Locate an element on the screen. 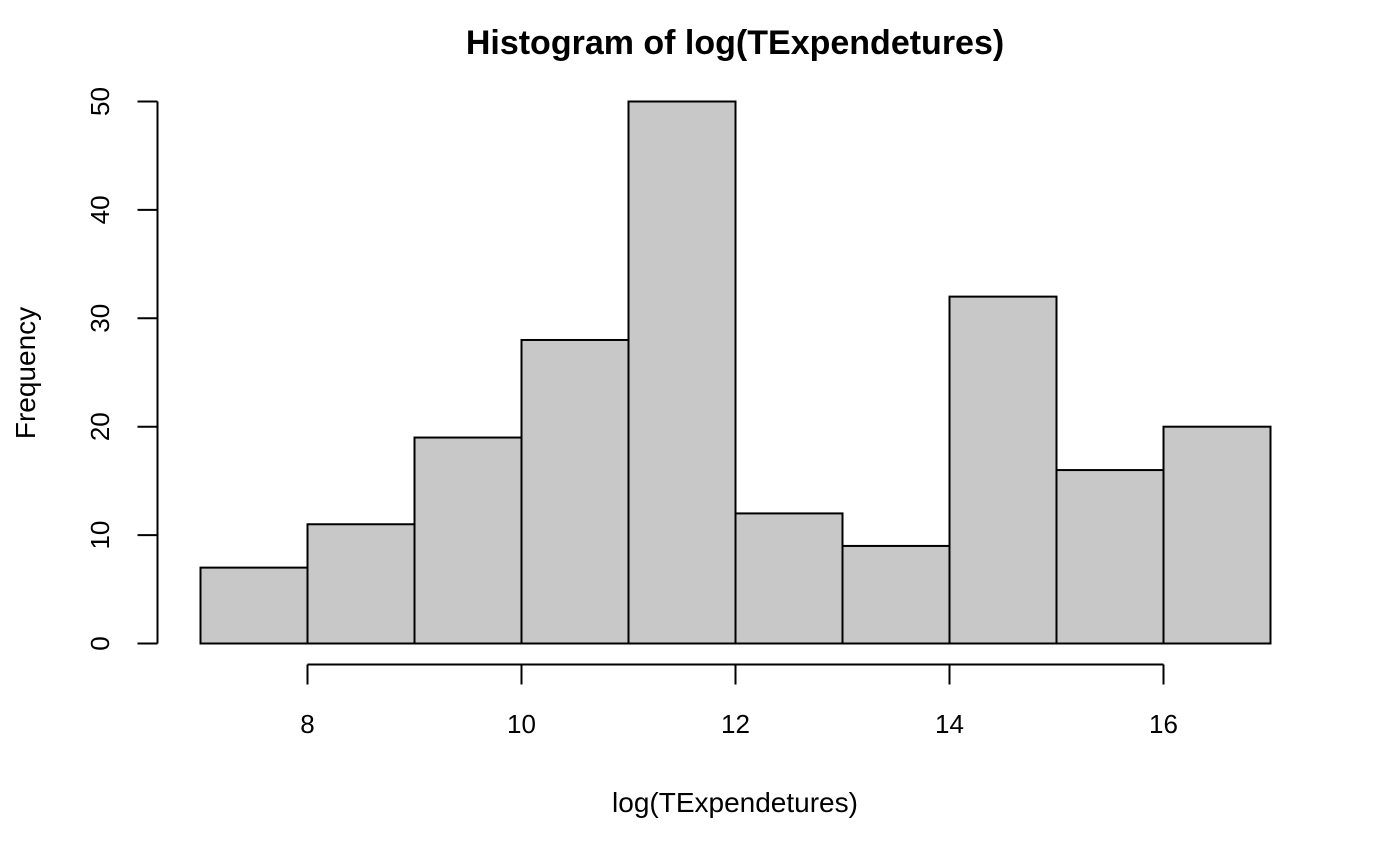 Image resolution: width=1394 pixels, height=861 pixels. y-tick-label-40: 40 is located at coordinates (100, 209).